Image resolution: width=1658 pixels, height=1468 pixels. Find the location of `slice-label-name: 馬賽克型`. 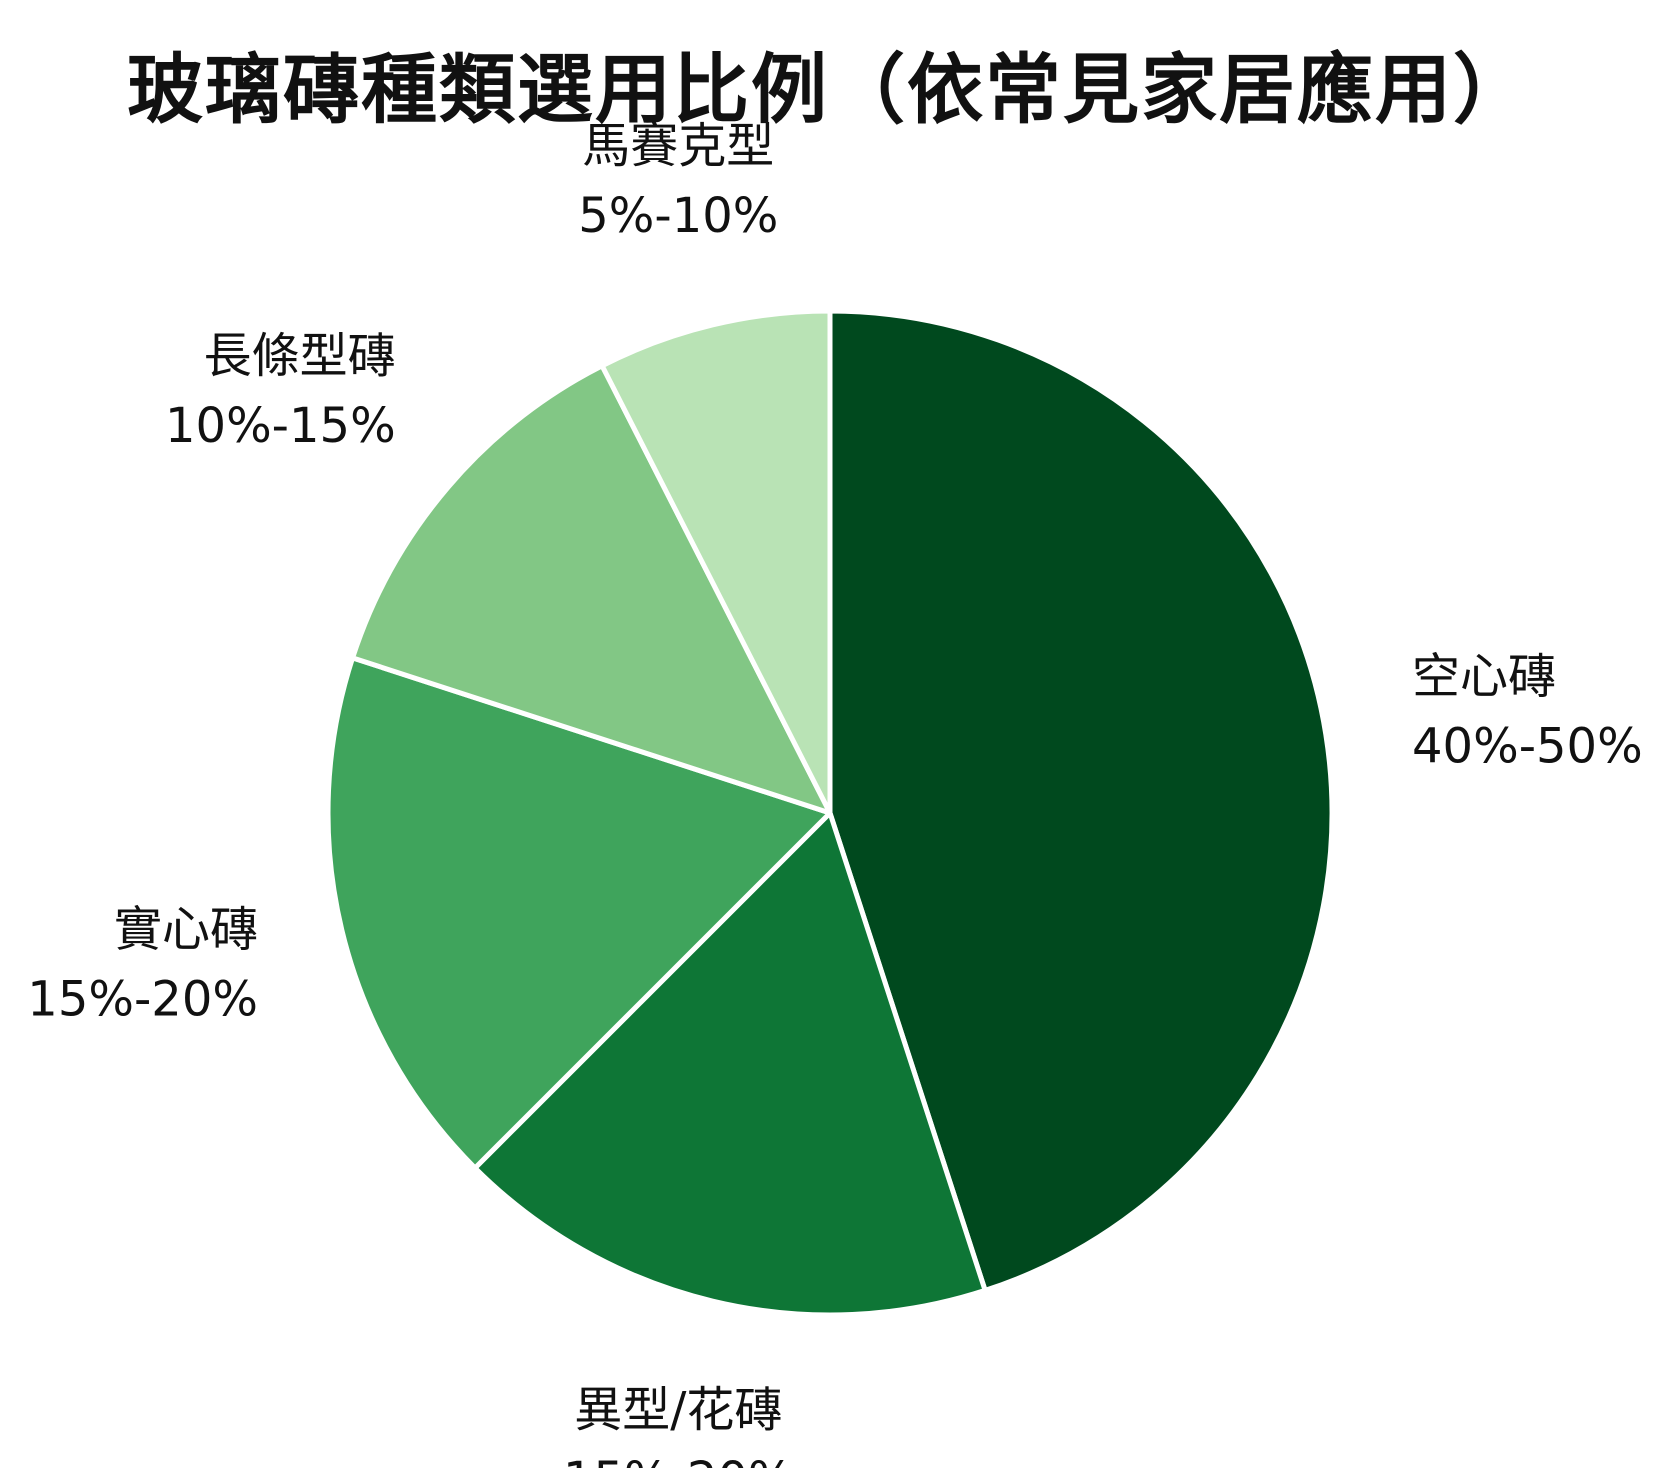

slice-label-name: 馬賽克型 is located at coordinates (678, 146).